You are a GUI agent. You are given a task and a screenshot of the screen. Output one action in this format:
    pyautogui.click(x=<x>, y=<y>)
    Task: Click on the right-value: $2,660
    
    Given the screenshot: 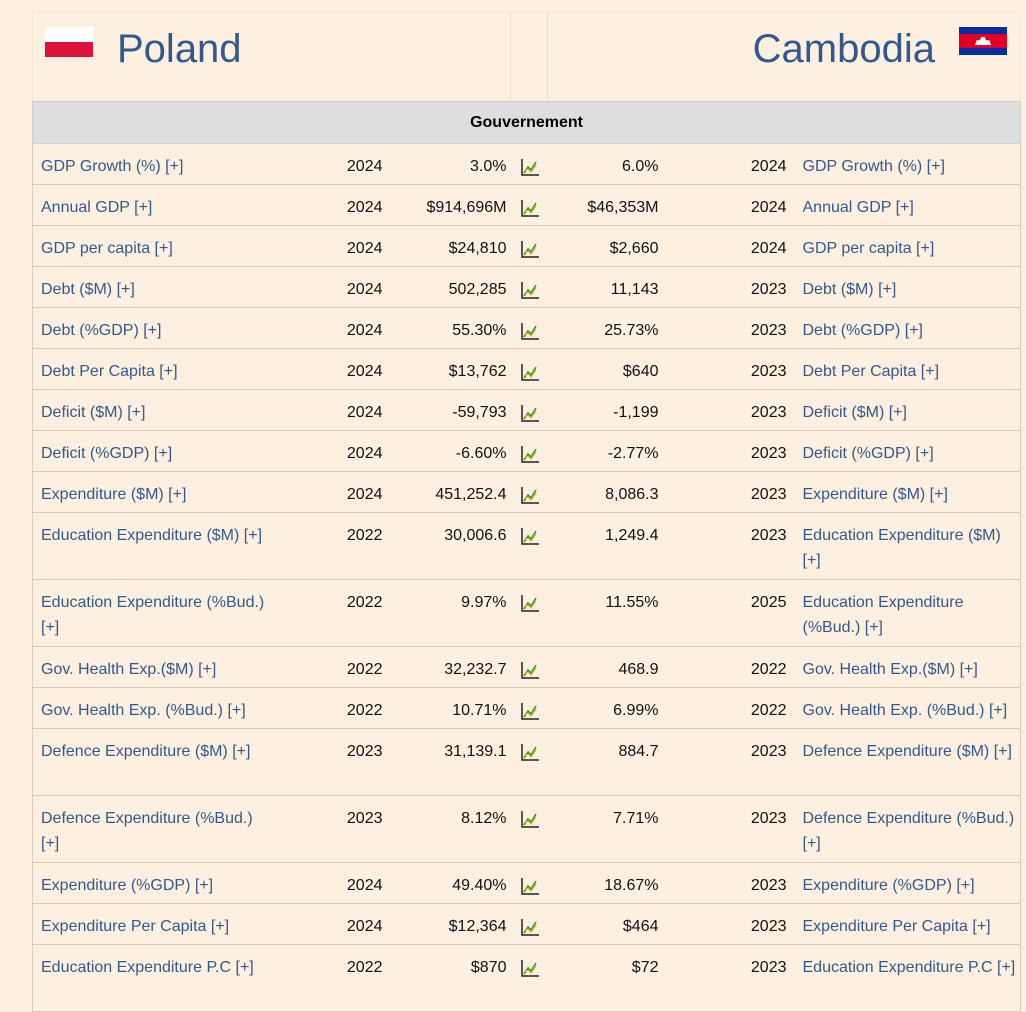 What is the action you would take?
    pyautogui.click(x=605, y=246)
    